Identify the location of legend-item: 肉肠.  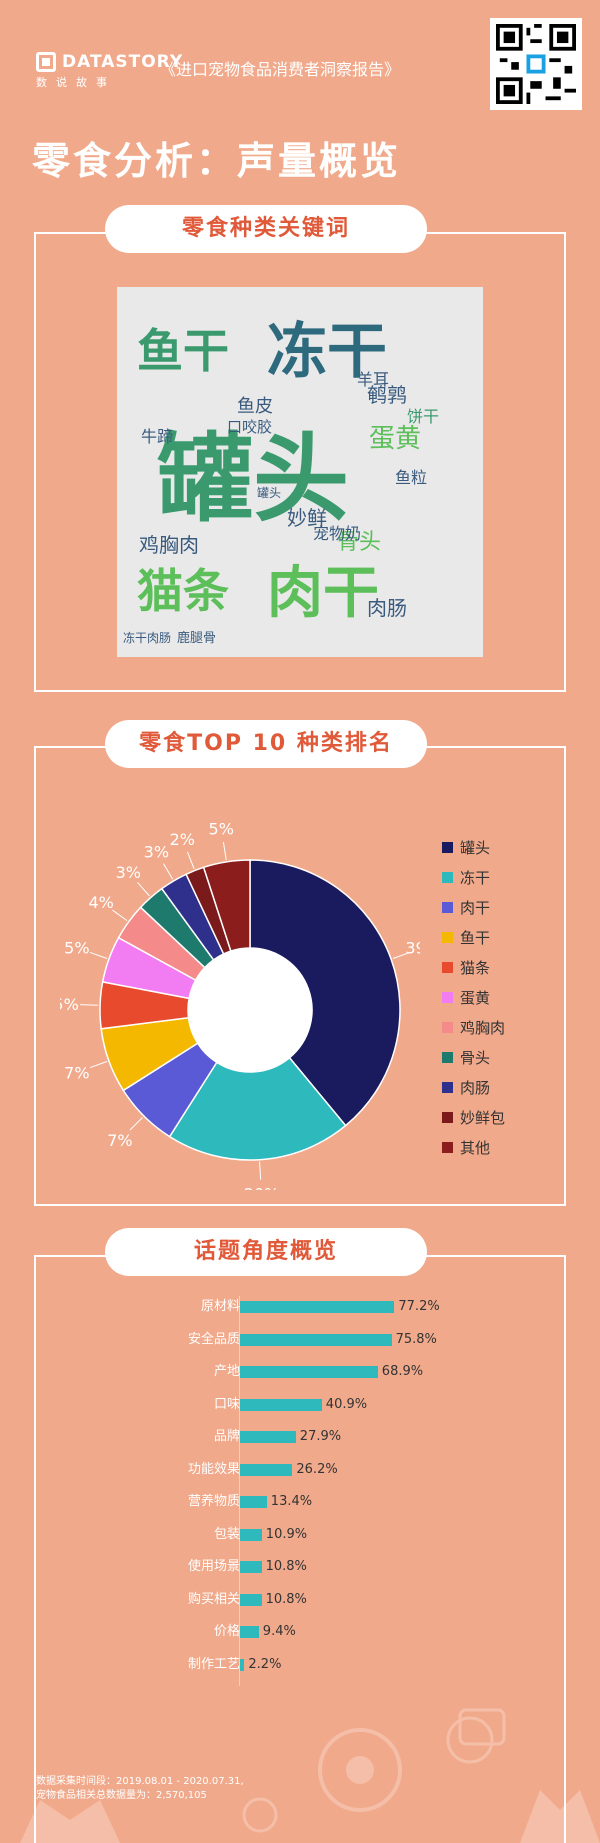
(473, 1087).